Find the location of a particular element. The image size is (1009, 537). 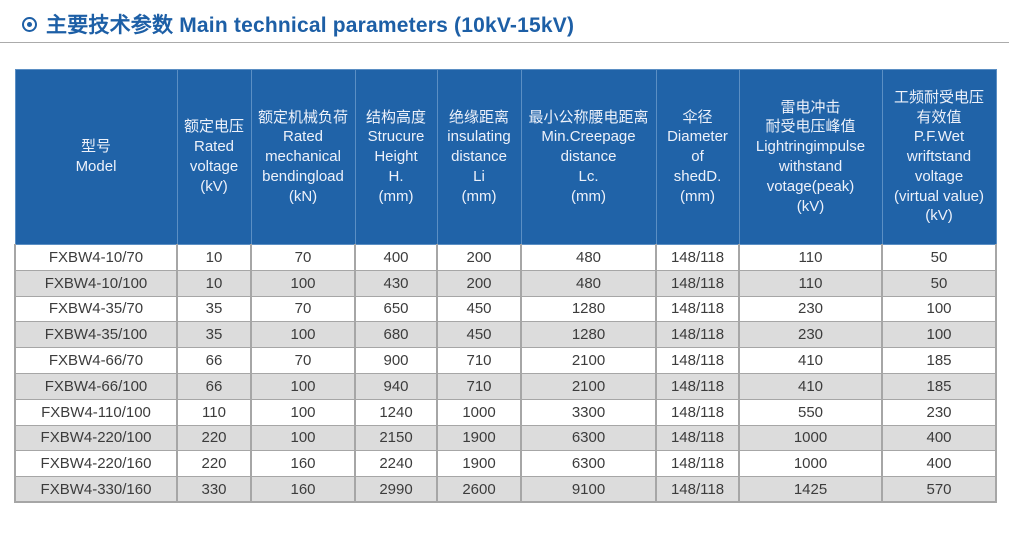

table-row: FXBW4-10/100 10 100 430 200 480 148/118 110 50 is located at coordinates (505, 283).